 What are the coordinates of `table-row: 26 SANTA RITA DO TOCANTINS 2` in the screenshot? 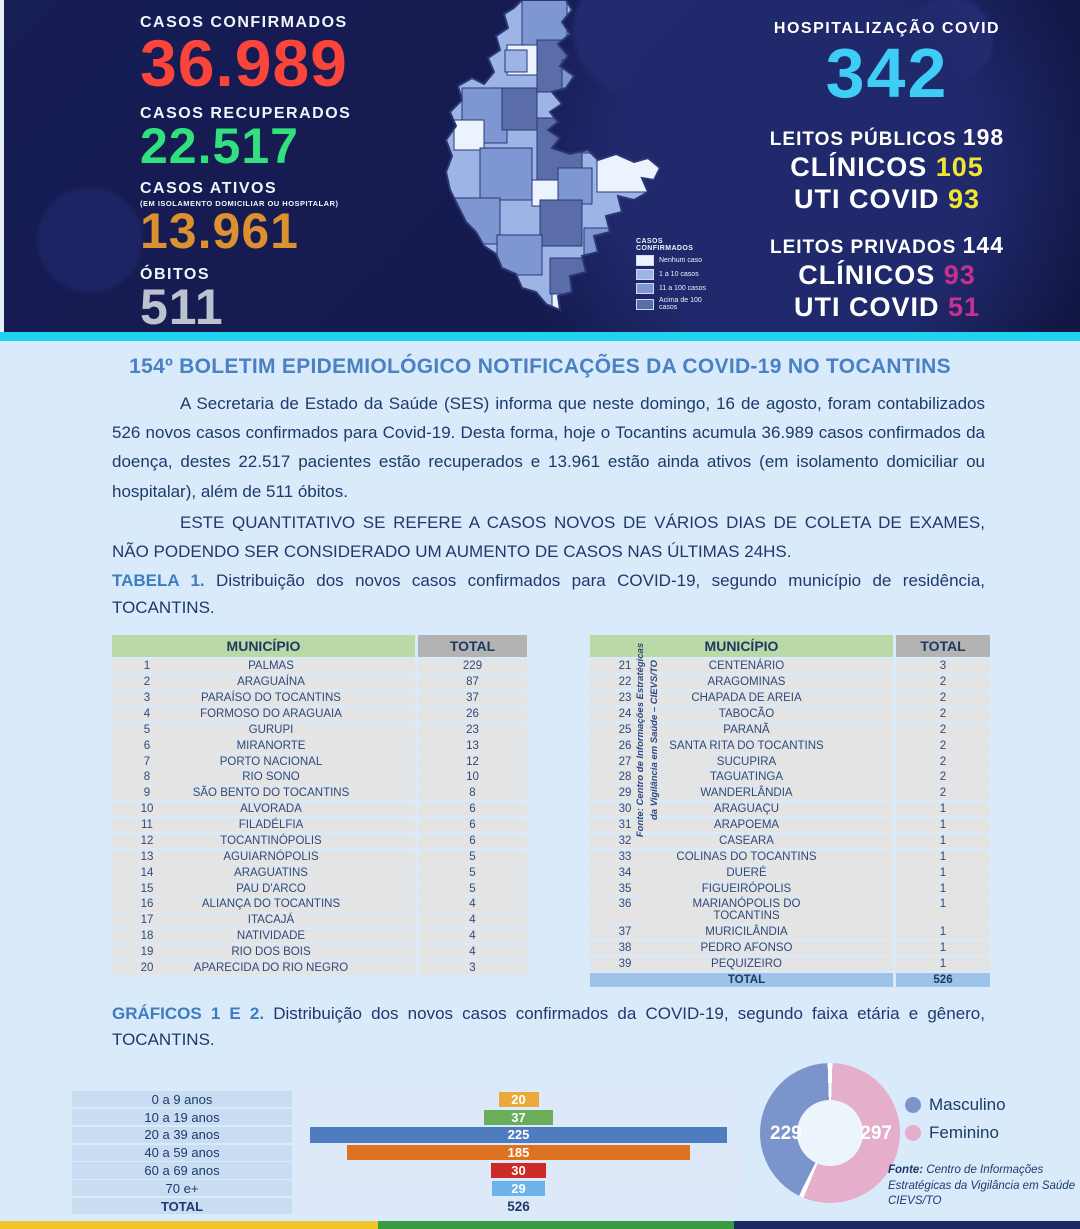 It's located at (790, 745).